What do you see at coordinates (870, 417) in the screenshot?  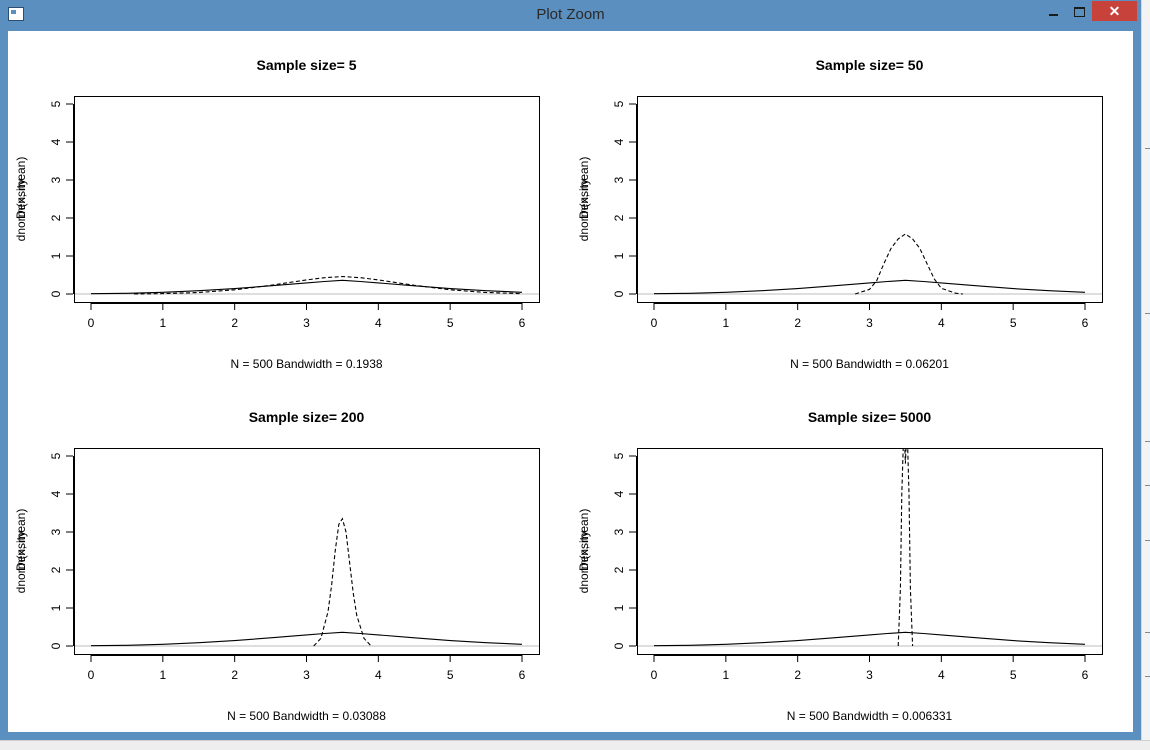 I see `panel-4-title: Sample size= 5000` at bounding box center [870, 417].